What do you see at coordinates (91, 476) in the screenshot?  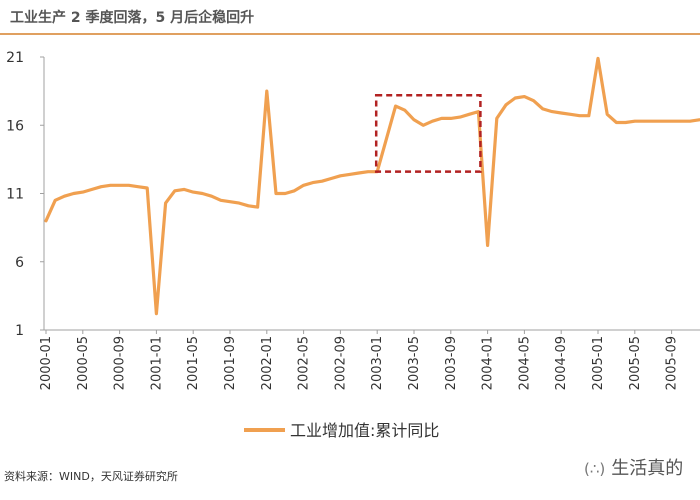 I see `source-note: 资料来源：WIND，天风证券研究所` at bounding box center [91, 476].